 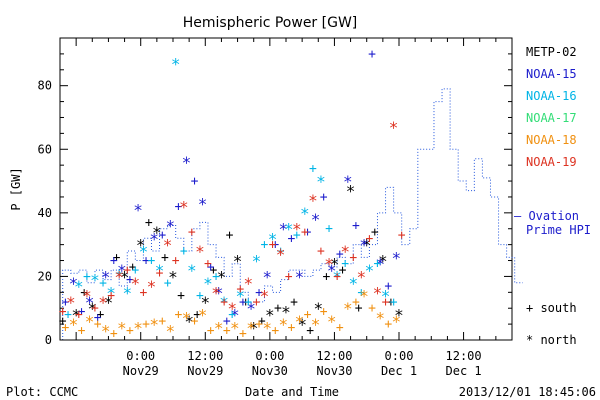 What do you see at coordinates (551, 96) in the screenshot?
I see `legend-noaa-16: NOAA-16` at bounding box center [551, 96].